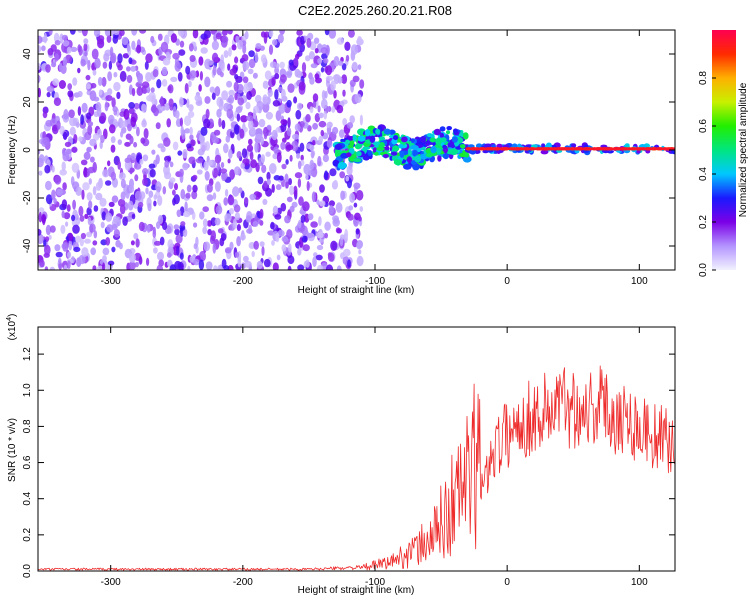 Image resolution: width=750 pixels, height=600 pixels. Describe the element at coordinates (27, 54) in the screenshot. I see `y-tick-label: 40` at that location.